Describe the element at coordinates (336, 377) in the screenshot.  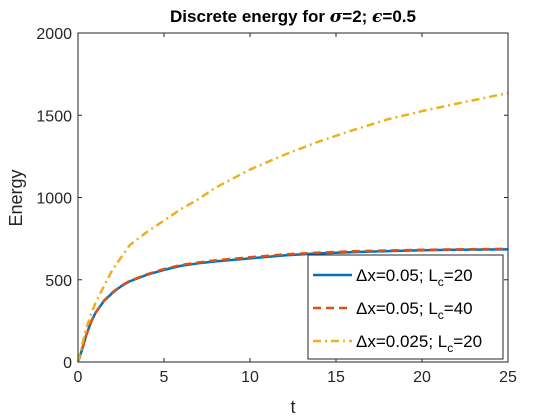
I see `x-tick-label: 15` at that location.